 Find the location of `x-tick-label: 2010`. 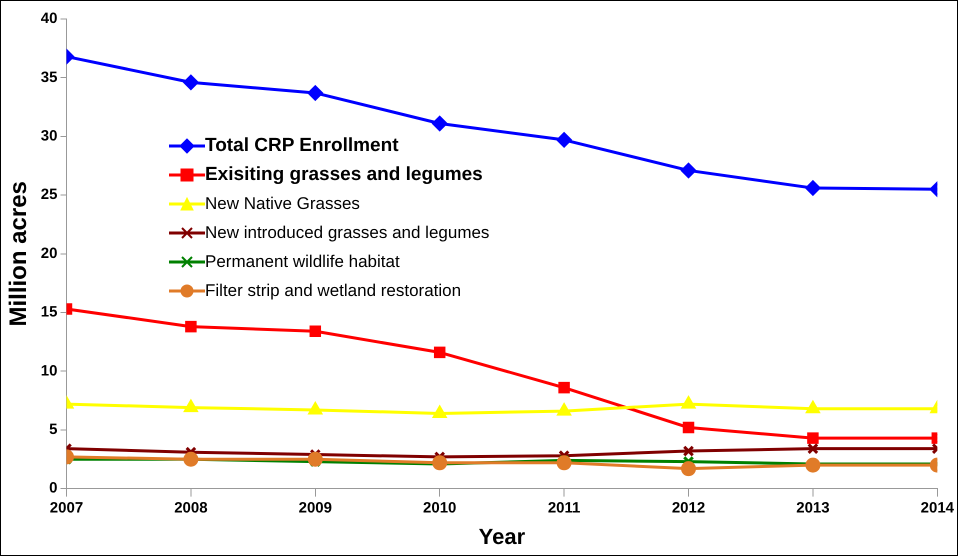

x-tick-label: 2010 is located at coordinates (439, 508).